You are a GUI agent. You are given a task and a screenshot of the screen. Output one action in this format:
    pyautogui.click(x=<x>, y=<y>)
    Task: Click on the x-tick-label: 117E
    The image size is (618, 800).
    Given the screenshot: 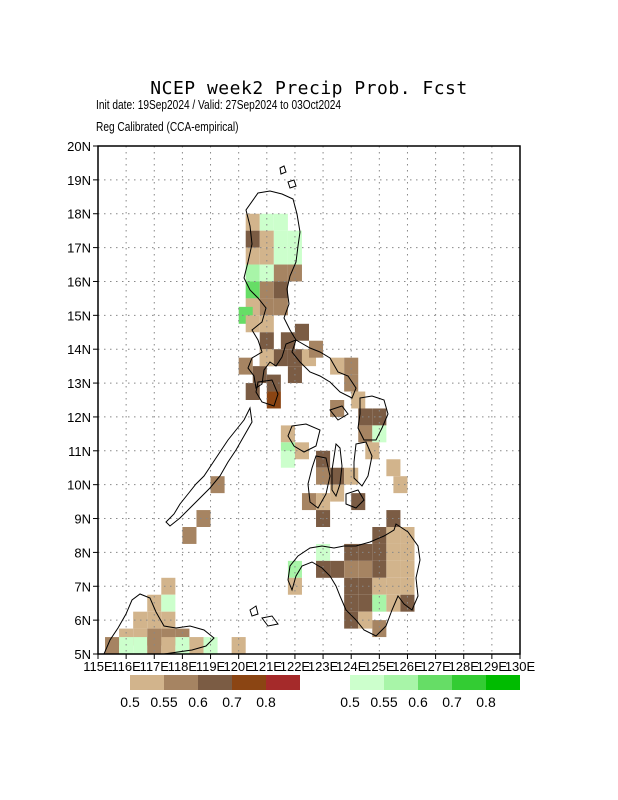 What is the action you would take?
    pyautogui.click(x=155, y=666)
    